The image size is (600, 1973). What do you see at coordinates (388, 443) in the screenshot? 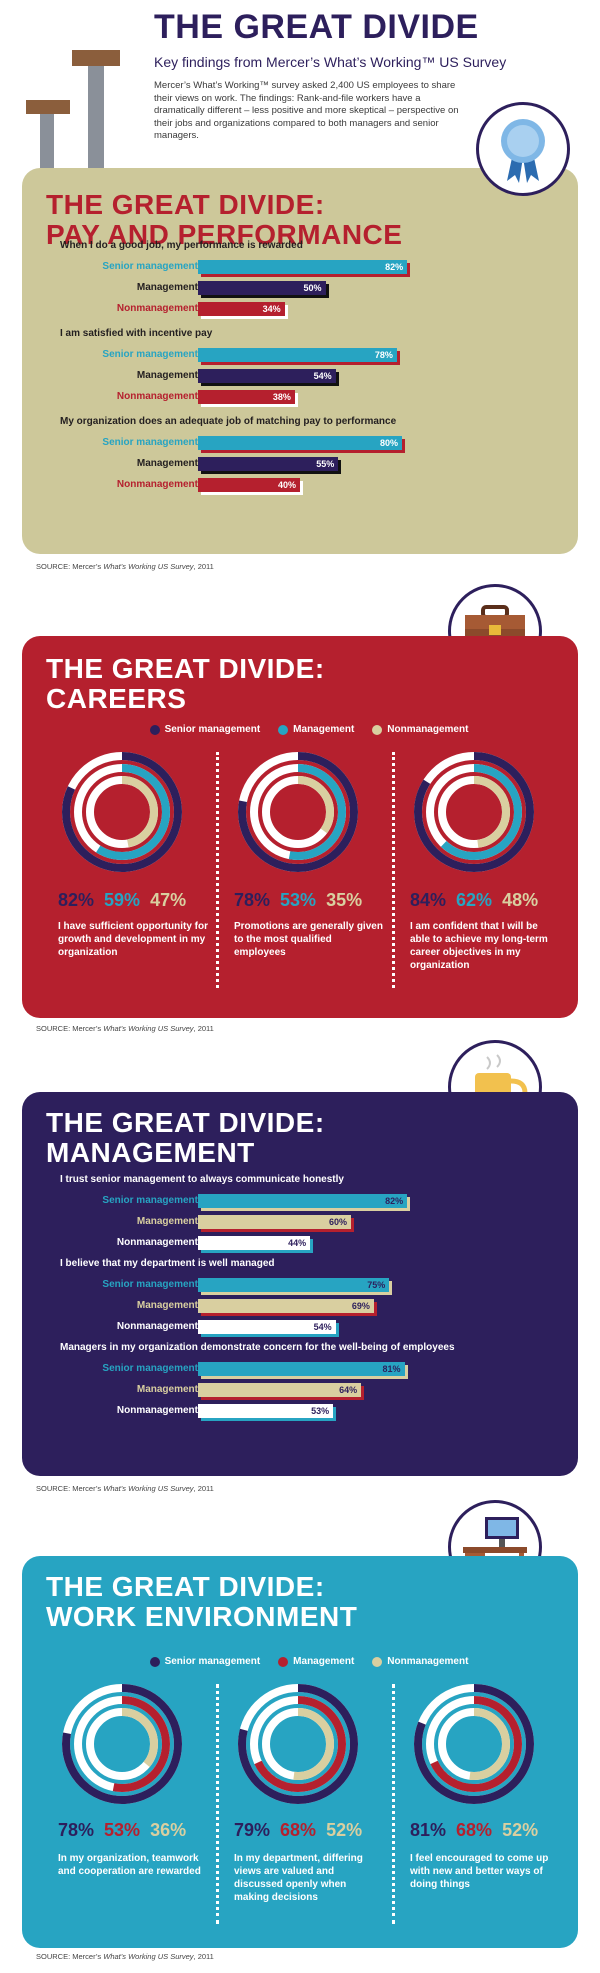
I see `bar-value-label: 80%` at bounding box center [388, 443].